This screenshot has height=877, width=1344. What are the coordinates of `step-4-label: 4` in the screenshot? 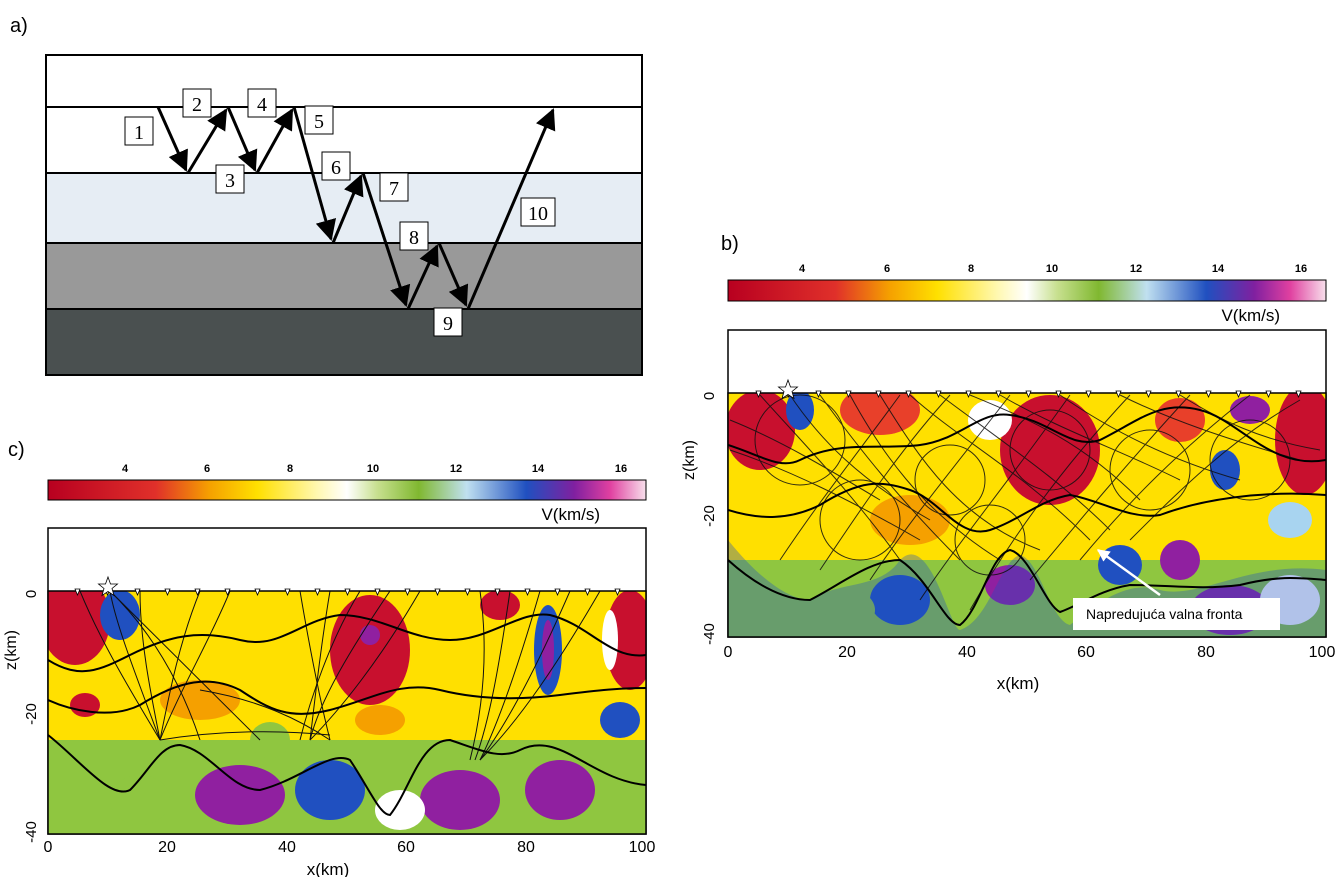 It's located at (262, 105).